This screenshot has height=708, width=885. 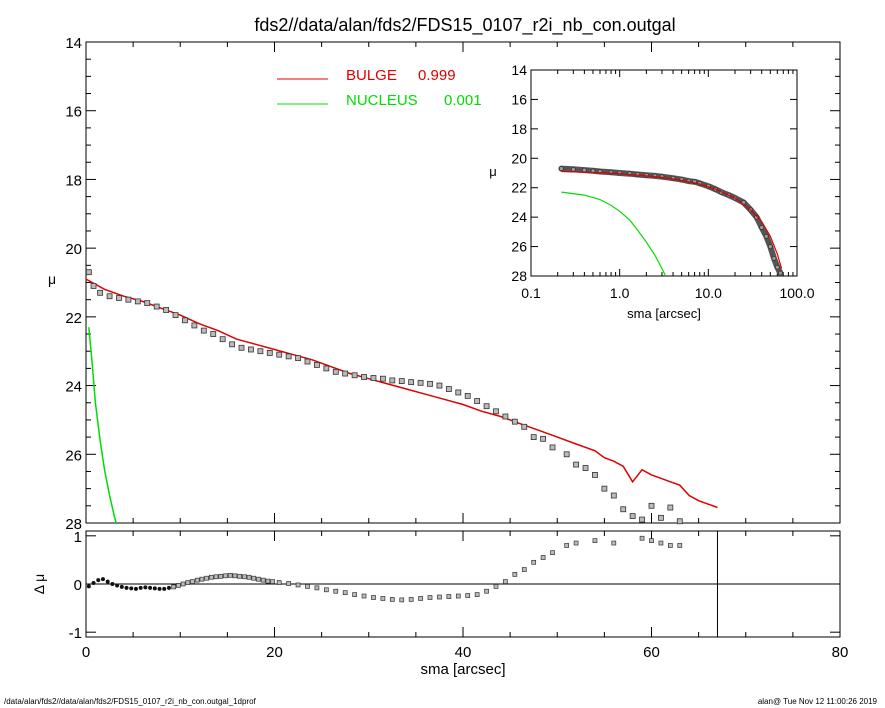 What do you see at coordinates (437, 75) in the screenshot?
I see `legend-bulge-value: 0.999` at bounding box center [437, 75].